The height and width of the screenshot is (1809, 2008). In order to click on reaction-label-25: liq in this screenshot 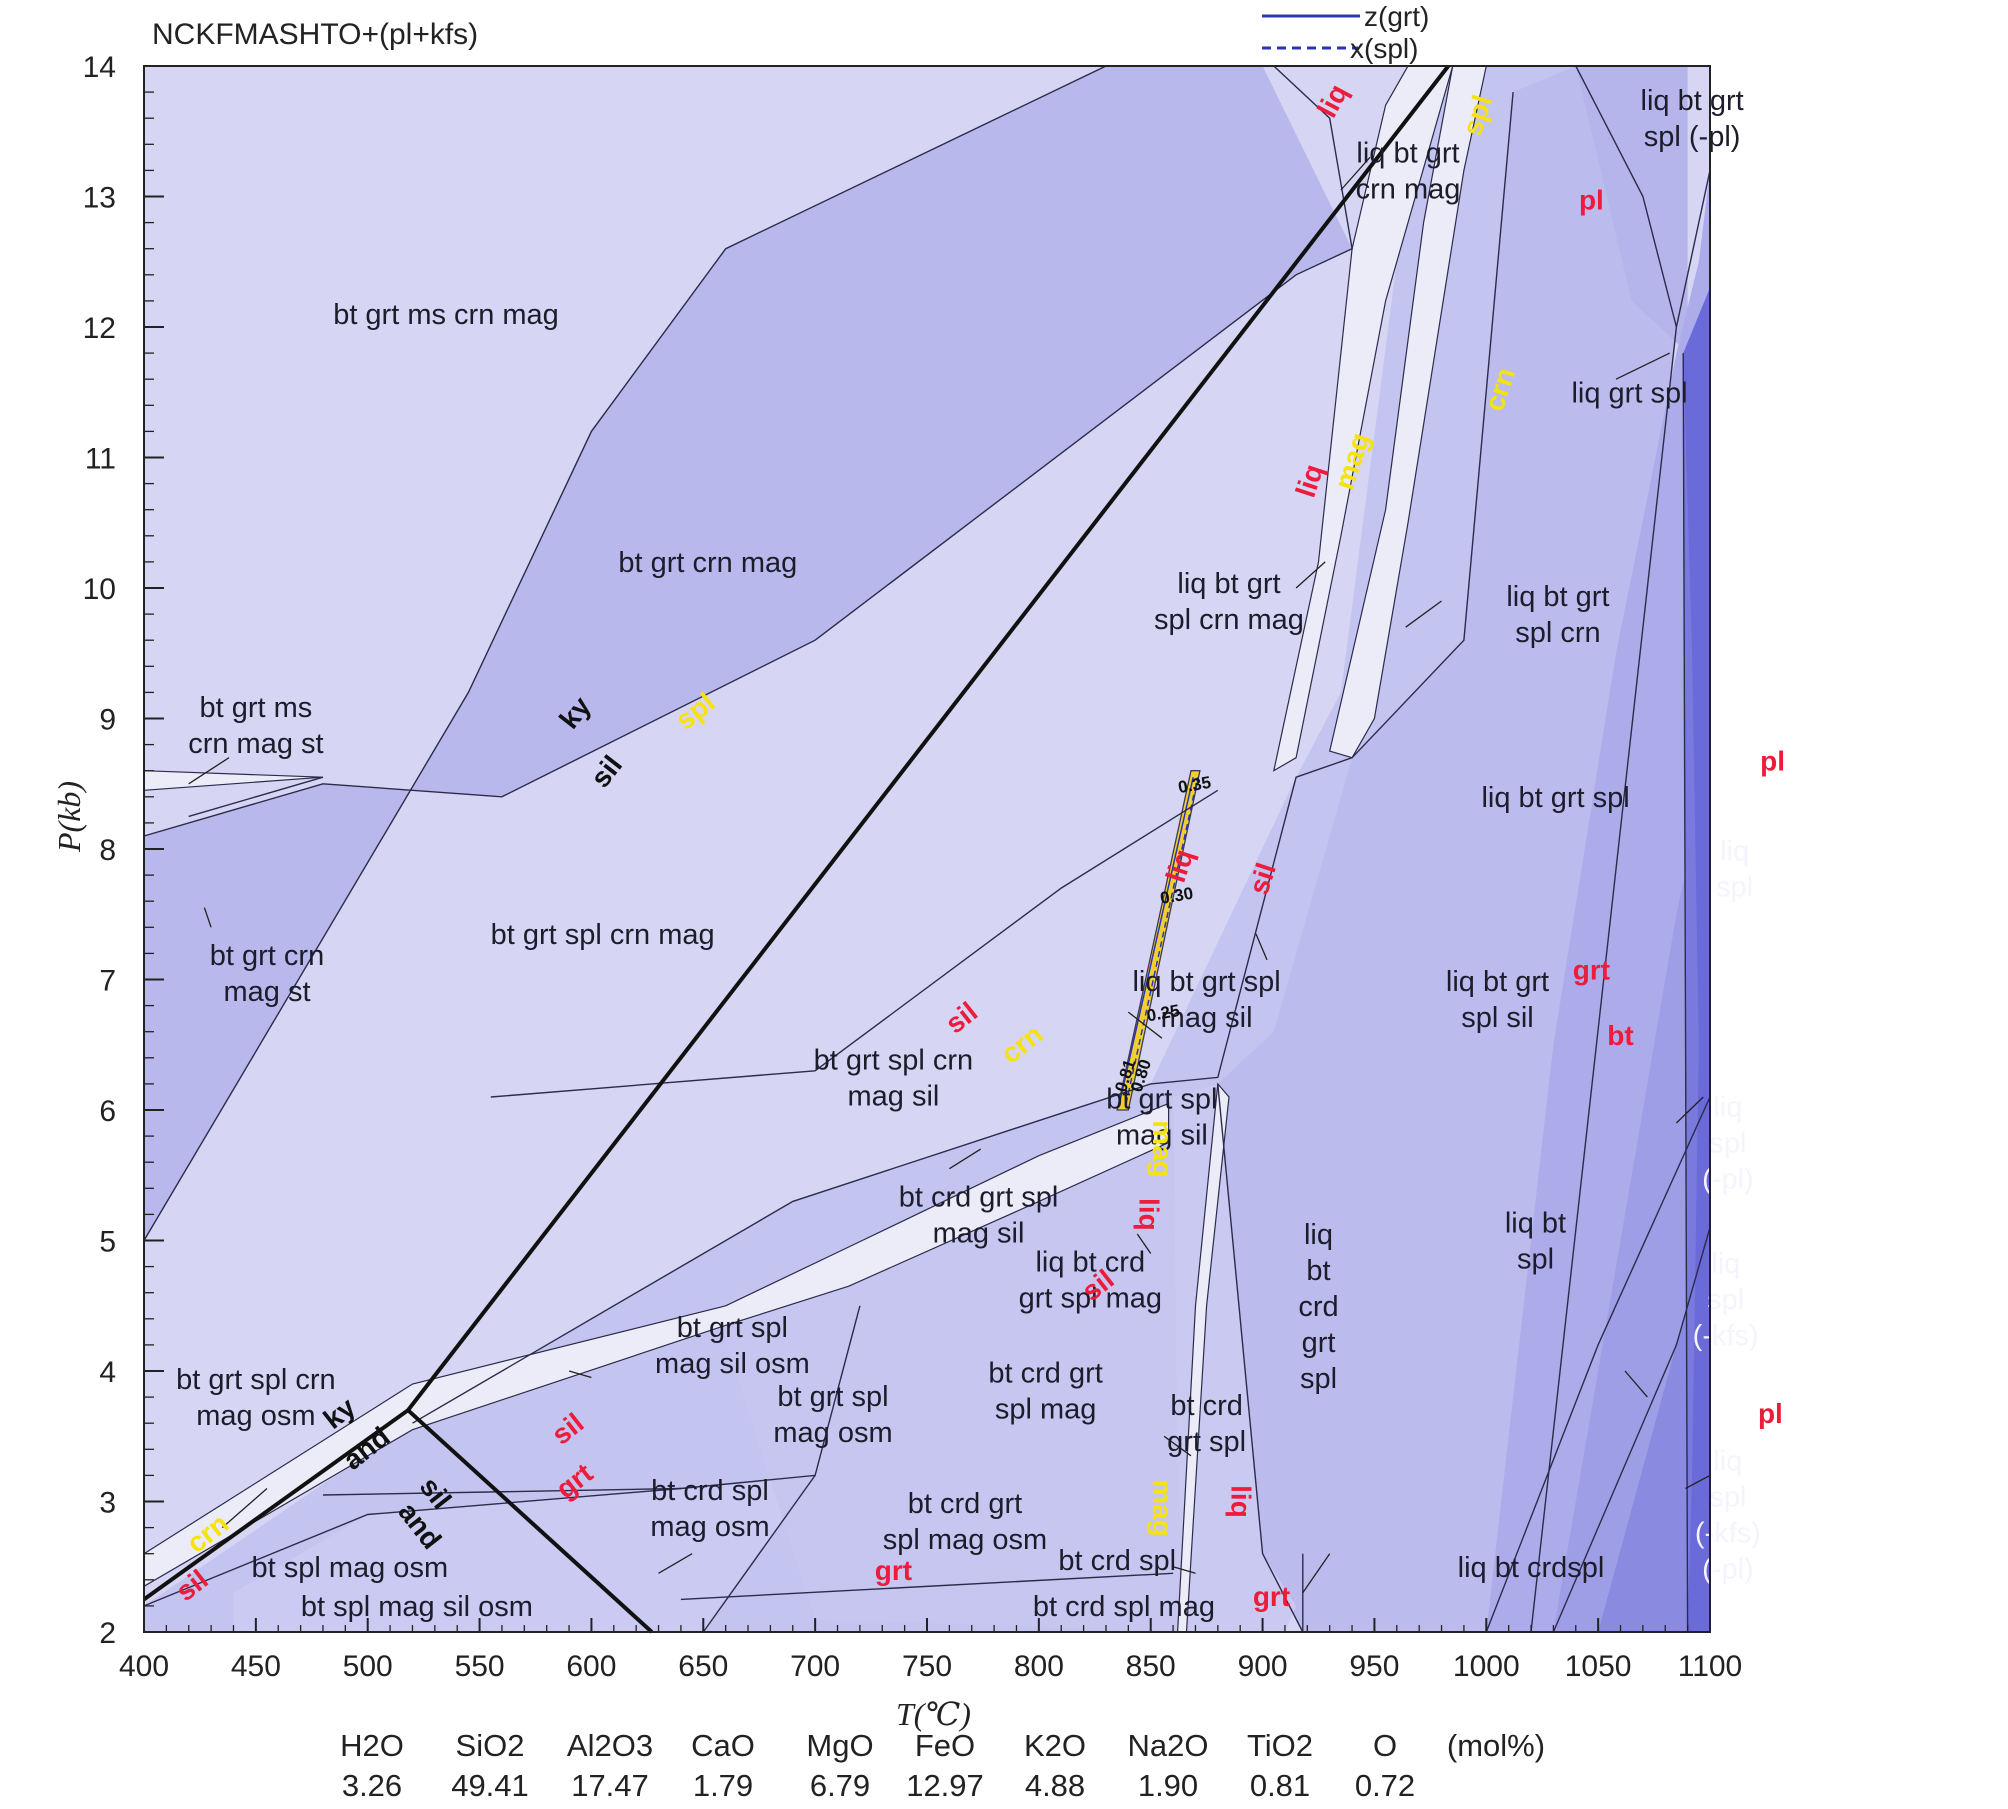, I will do `click(1240, 1501)`.